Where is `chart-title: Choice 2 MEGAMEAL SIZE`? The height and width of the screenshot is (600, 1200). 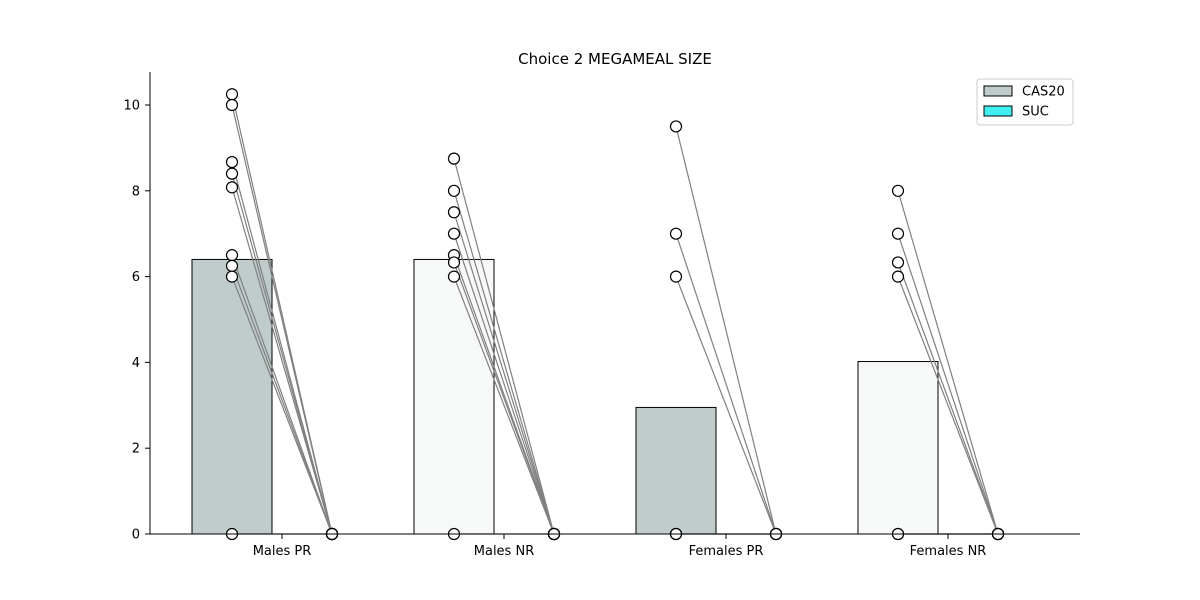
chart-title: Choice 2 MEGAMEAL SIZE is located at coordinates (615, 59).